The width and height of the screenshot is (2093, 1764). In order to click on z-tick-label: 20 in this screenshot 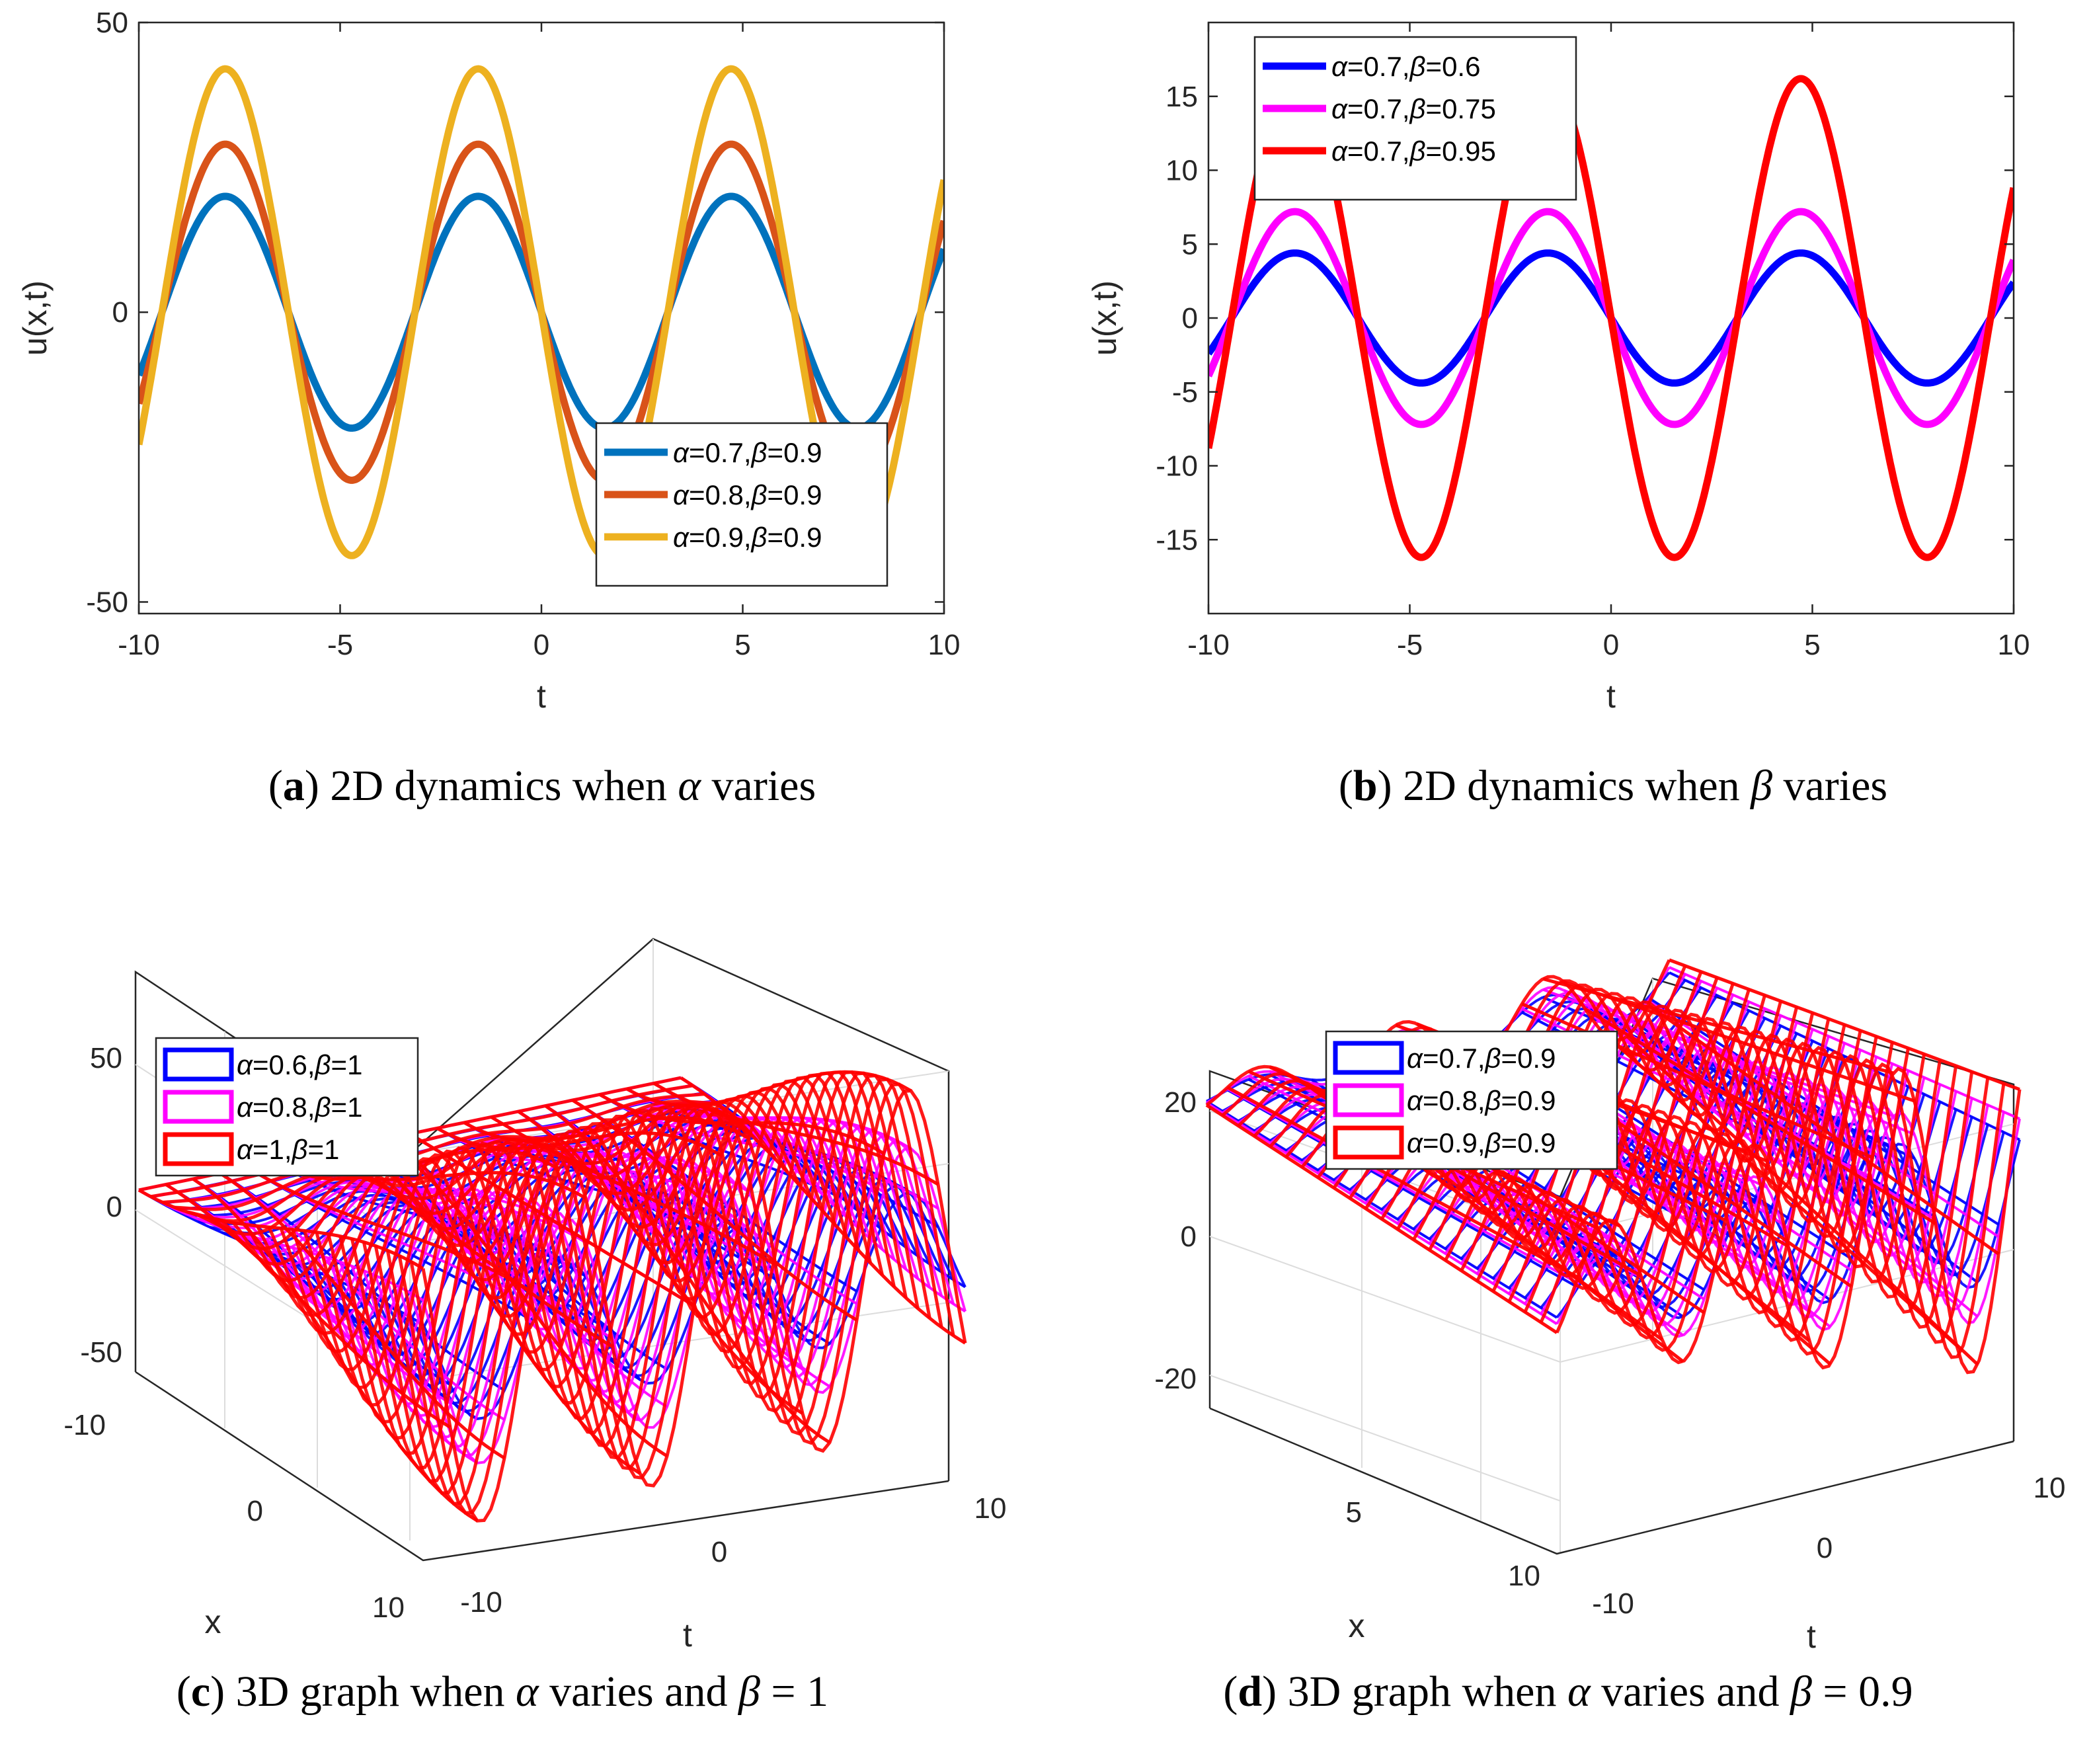, I will do `click(1180, 1102)`.